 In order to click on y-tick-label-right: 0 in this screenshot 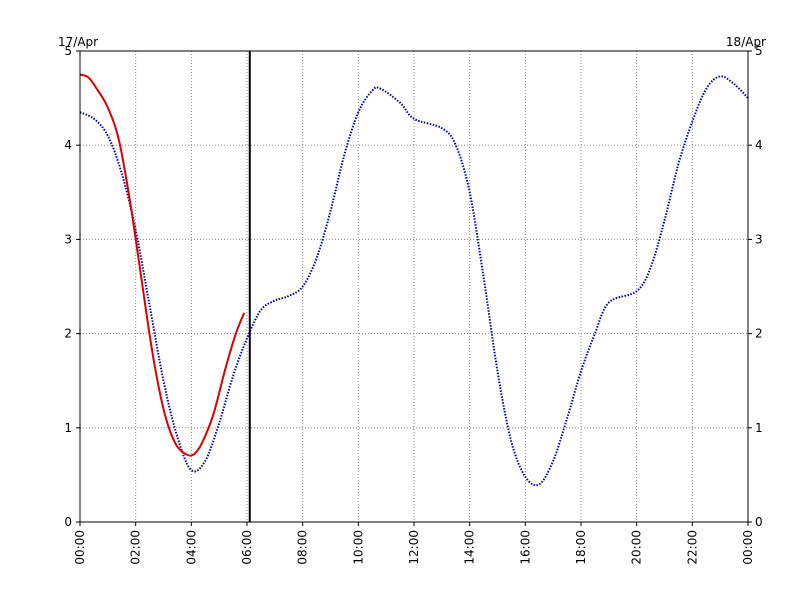, I will do `click(759, 522)`.